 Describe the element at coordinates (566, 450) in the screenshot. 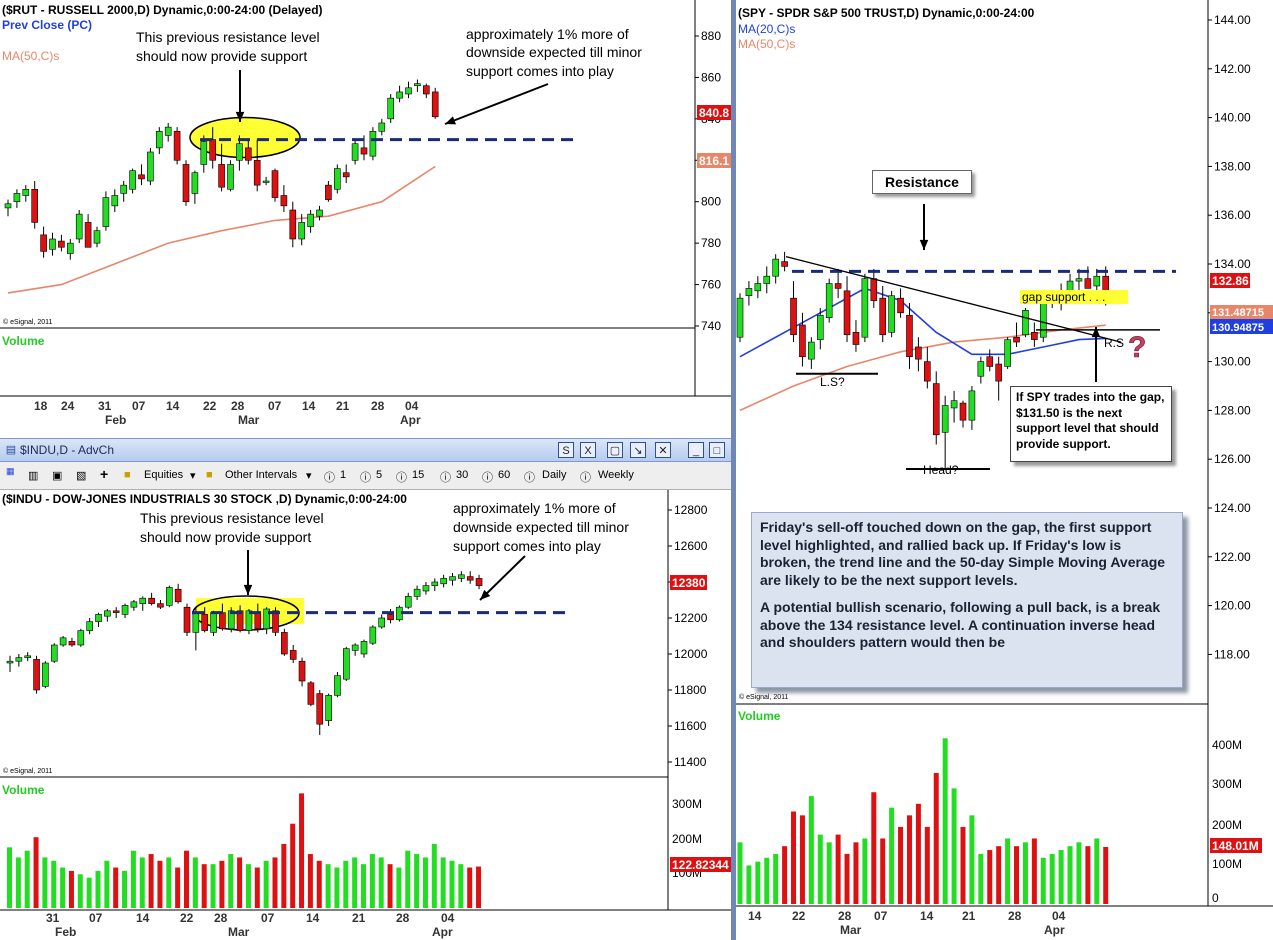

I see `link-icon: S` at that location.